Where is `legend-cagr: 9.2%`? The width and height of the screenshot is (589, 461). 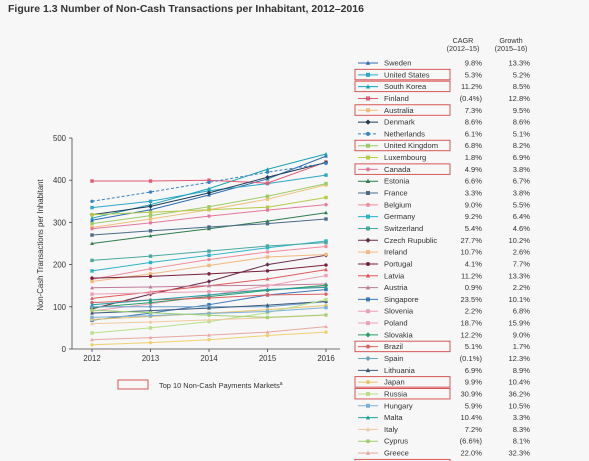 legend-cagr: 9.2% is located at coordinates (474, 216).